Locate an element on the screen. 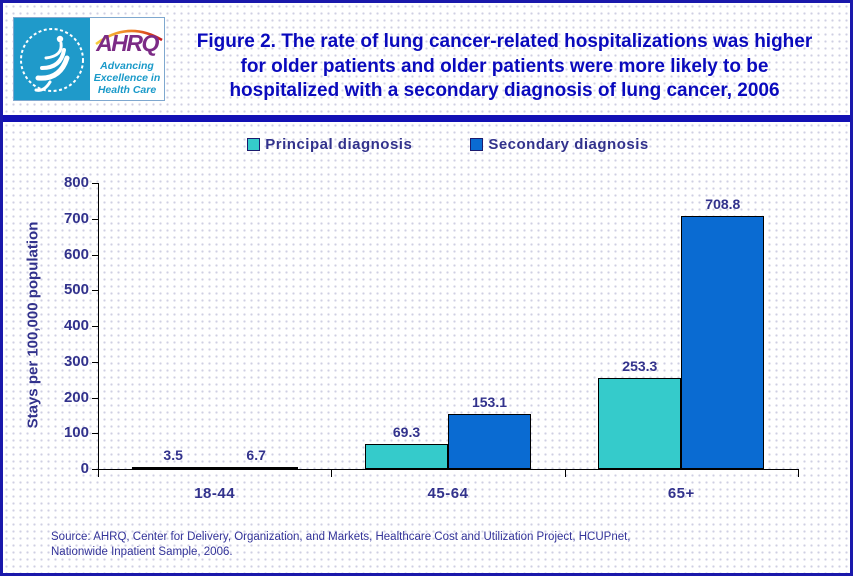  y-tick-label: 500 is located at coordinates (76, 290).